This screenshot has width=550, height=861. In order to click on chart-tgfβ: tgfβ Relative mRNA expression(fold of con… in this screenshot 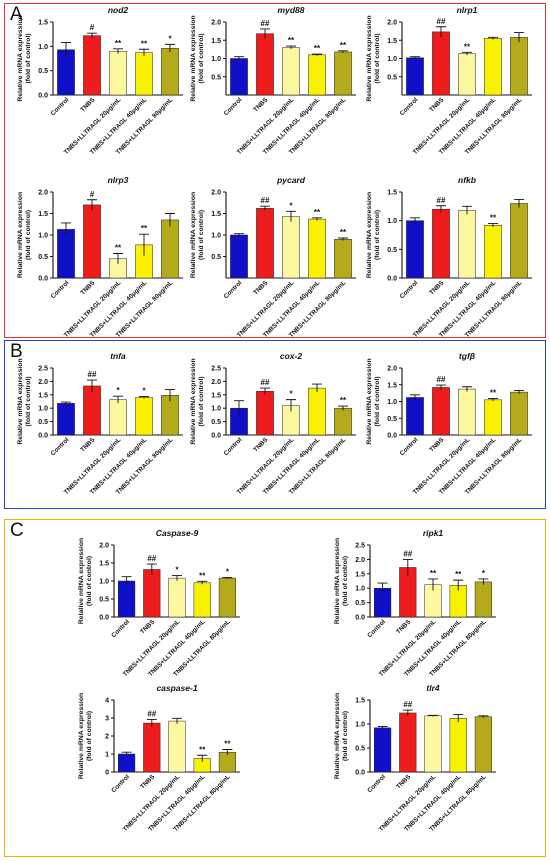, I will do `click(449, 423)`.